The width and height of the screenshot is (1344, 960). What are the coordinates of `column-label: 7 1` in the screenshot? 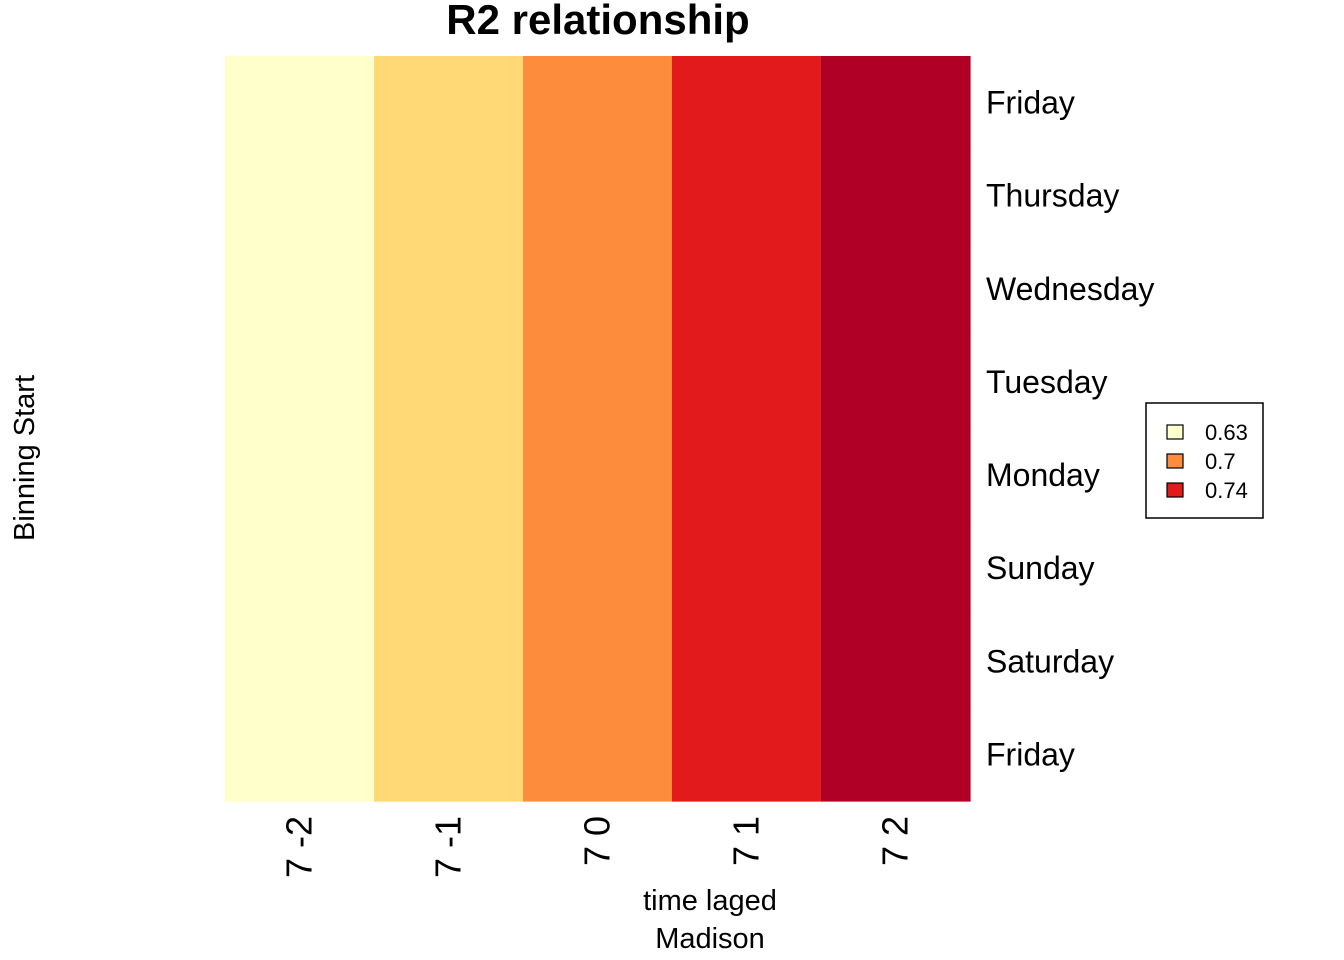 It's located at (746, 841).